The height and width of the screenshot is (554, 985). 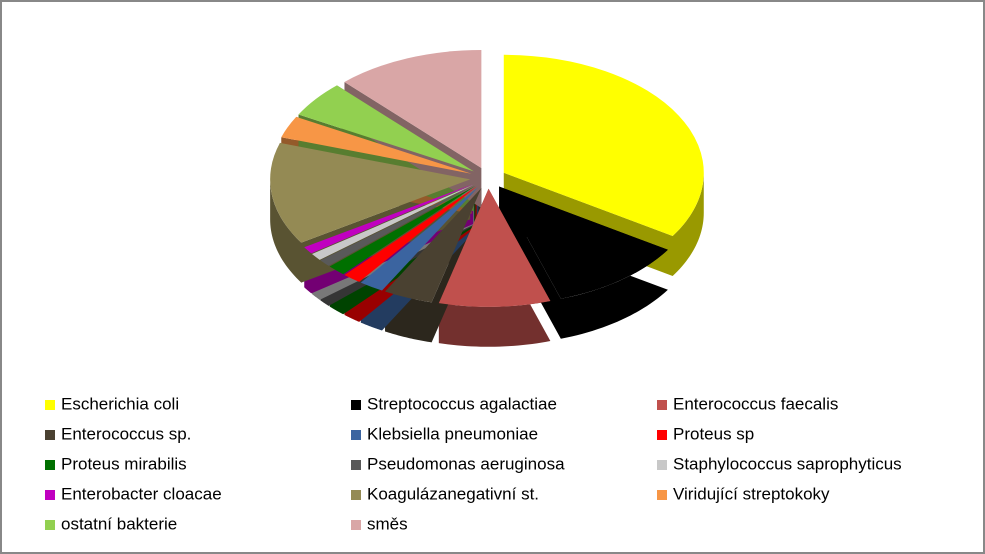 What do you see at coordinates (141, 493) in the screenshot?
I see `legend-label: Enterobacter cloacae` at bounding box center [141, 493].